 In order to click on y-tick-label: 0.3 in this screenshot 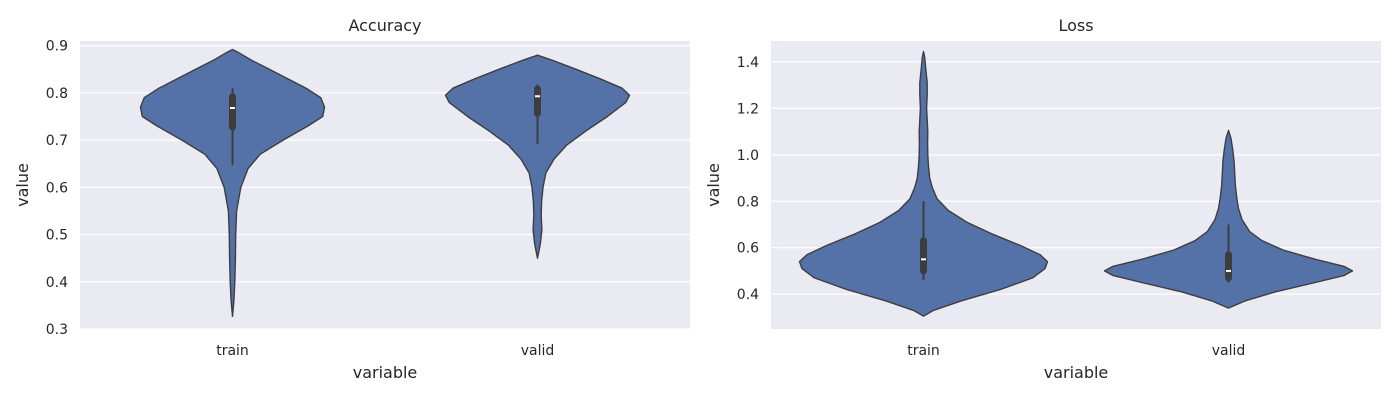, I will do `click(57, 330)`.